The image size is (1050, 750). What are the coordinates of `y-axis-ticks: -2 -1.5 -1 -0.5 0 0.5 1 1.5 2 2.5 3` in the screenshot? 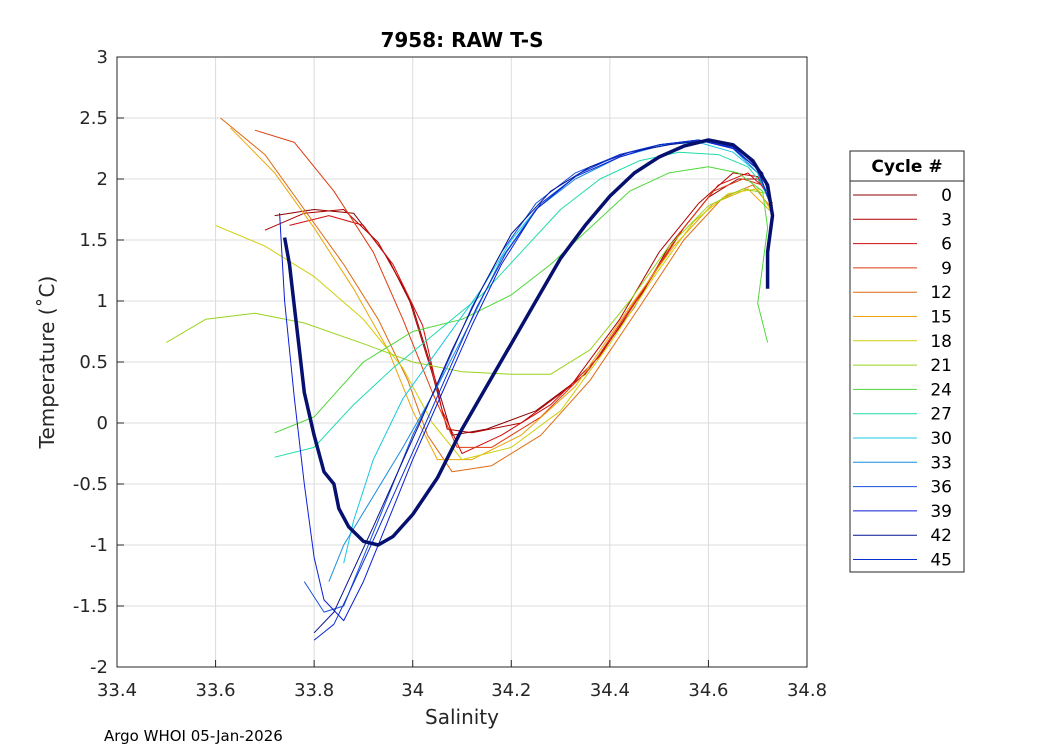 It's located at (98, 362).